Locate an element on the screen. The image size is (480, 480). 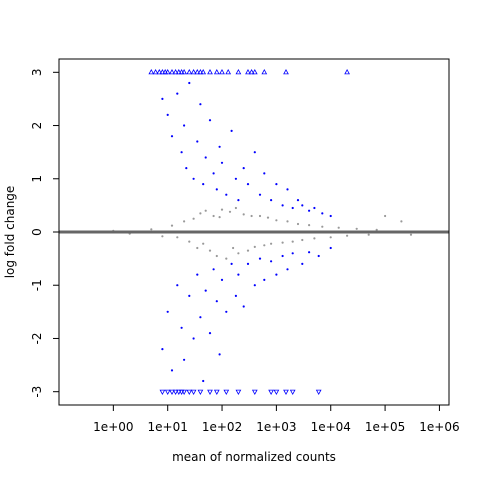
y-axis: -3 -2 -1 0 1 2 3 is located at coordinates (45, 233).